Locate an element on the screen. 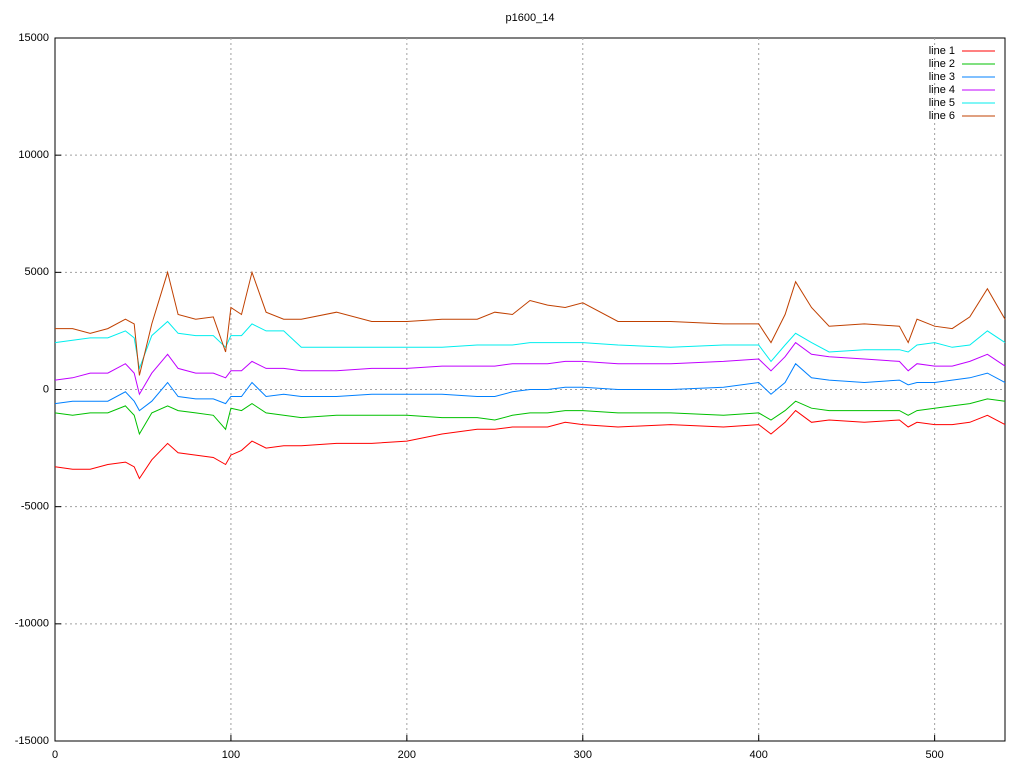  y-tick-label: -5000 is located at coordinates (35, 507).